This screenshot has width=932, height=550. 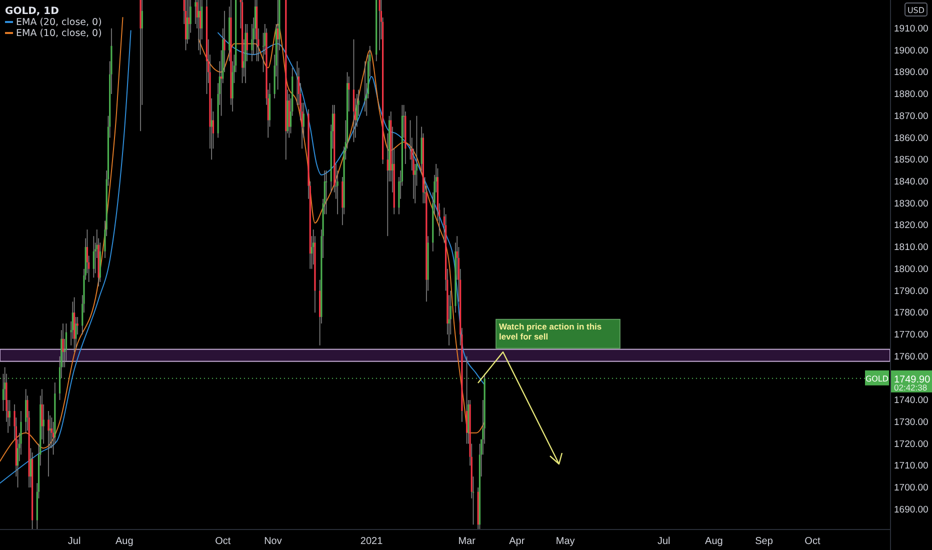 I want to click on x-tick-label: Nov, so click(x=273, y=542).